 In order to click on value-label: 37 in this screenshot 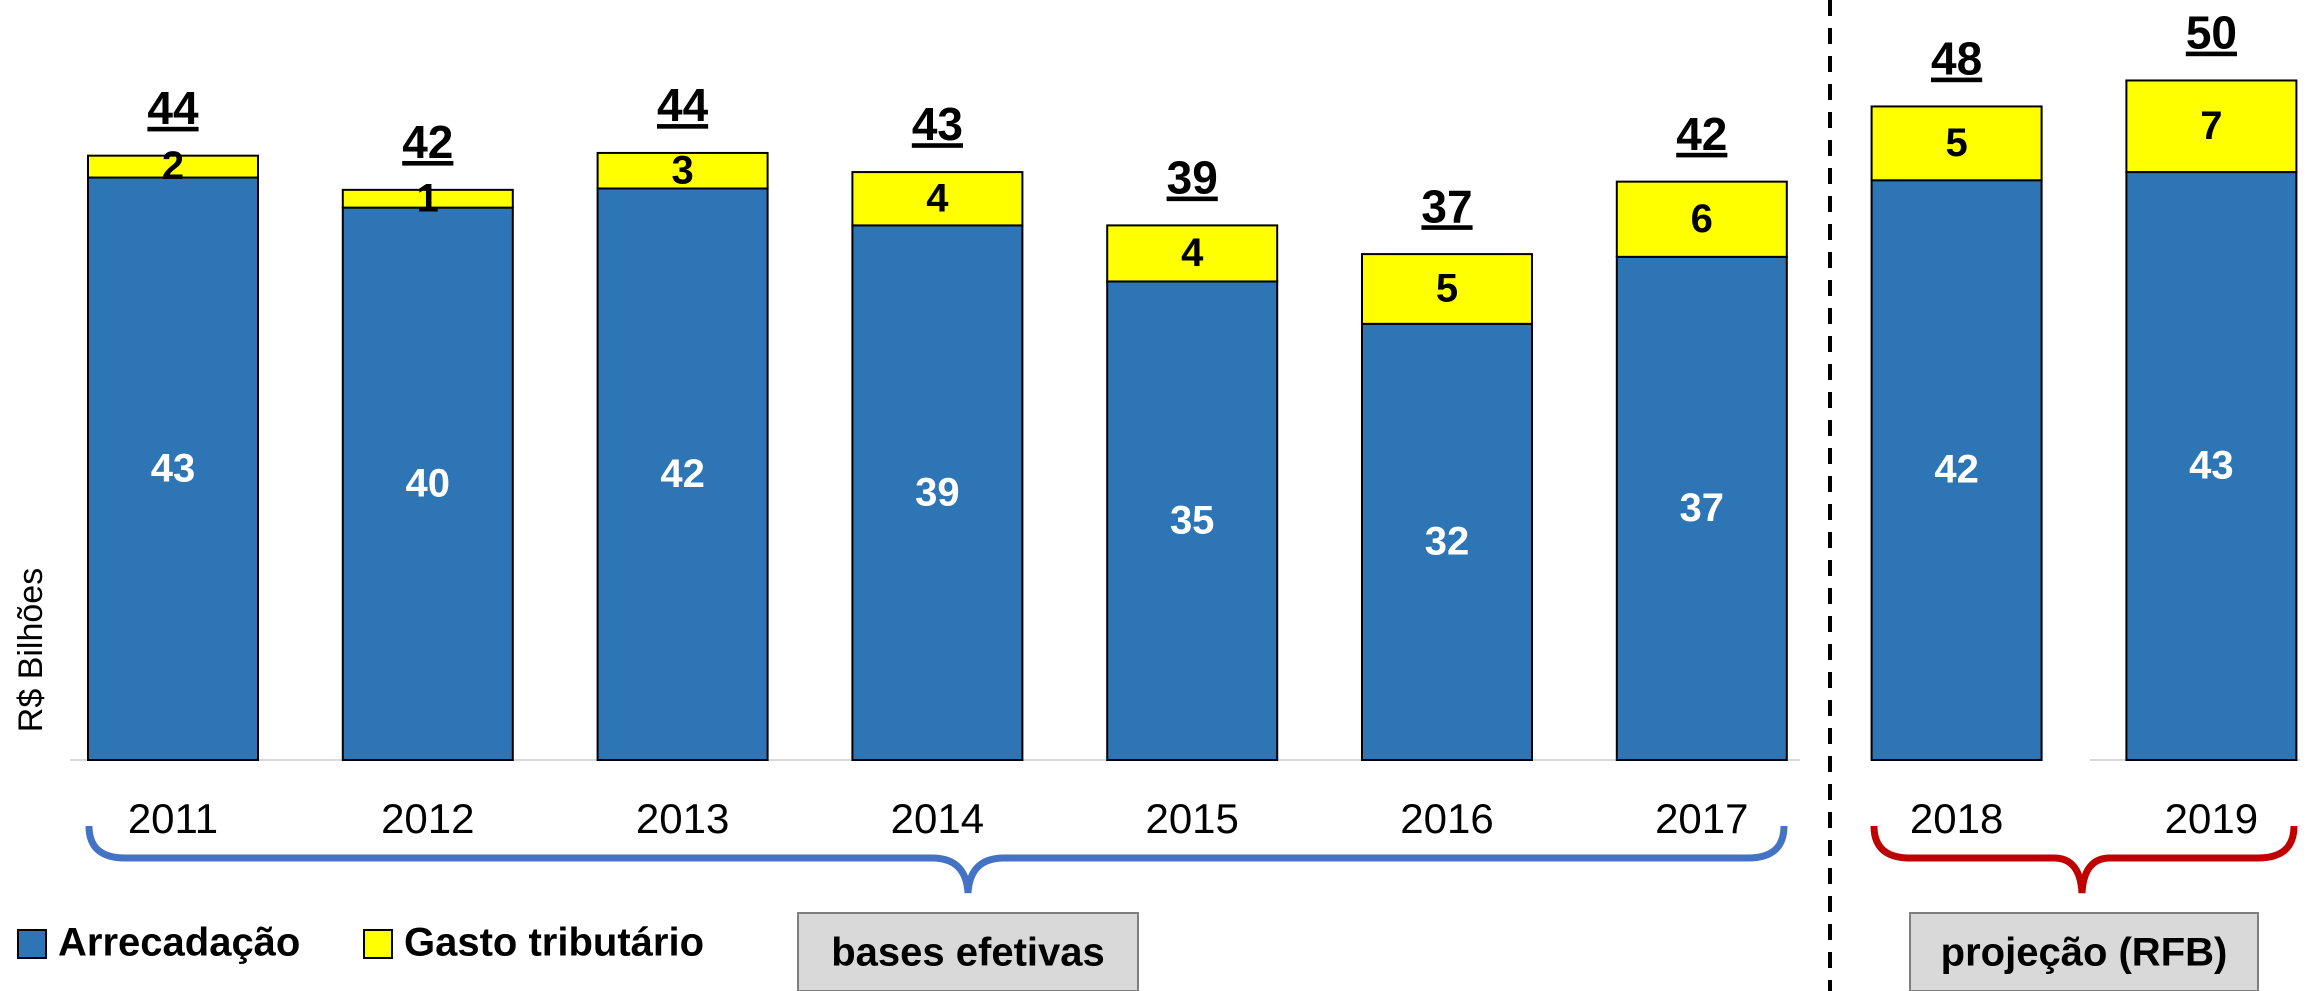, I will do `click(1702, 508)`.